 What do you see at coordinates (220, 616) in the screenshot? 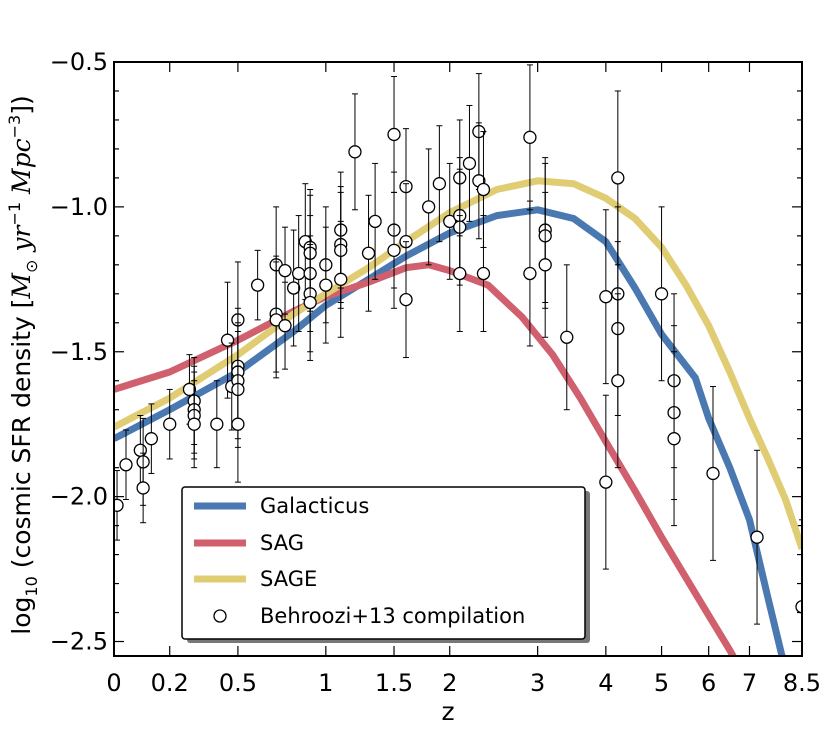
I see `legend-behroozi-marker` at bounding box center [220, 616].